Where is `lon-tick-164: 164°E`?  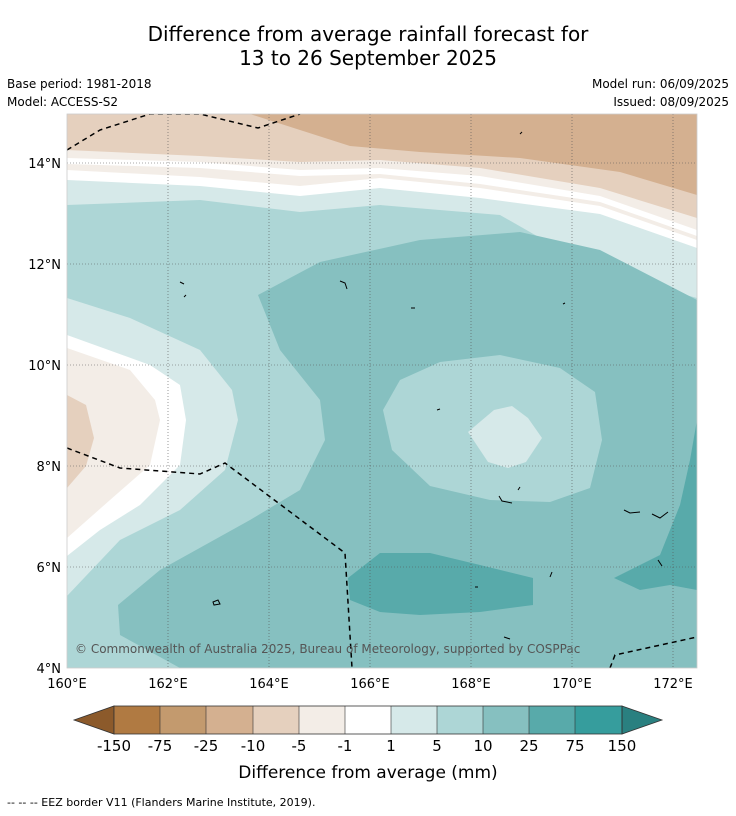
lon-tick-164: 164°E is located at coordinates (269, 684).